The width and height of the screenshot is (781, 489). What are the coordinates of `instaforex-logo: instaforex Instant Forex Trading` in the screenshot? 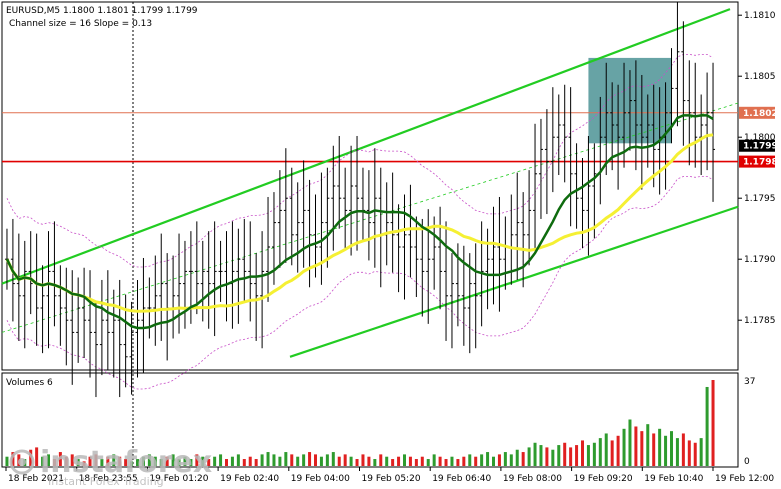 It's located at (110, 466).